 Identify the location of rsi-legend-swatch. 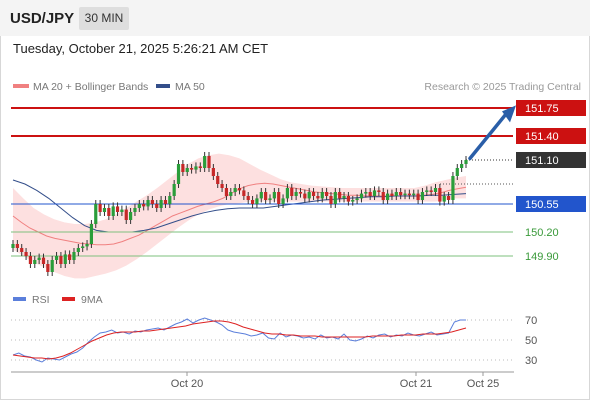
(19, 299).